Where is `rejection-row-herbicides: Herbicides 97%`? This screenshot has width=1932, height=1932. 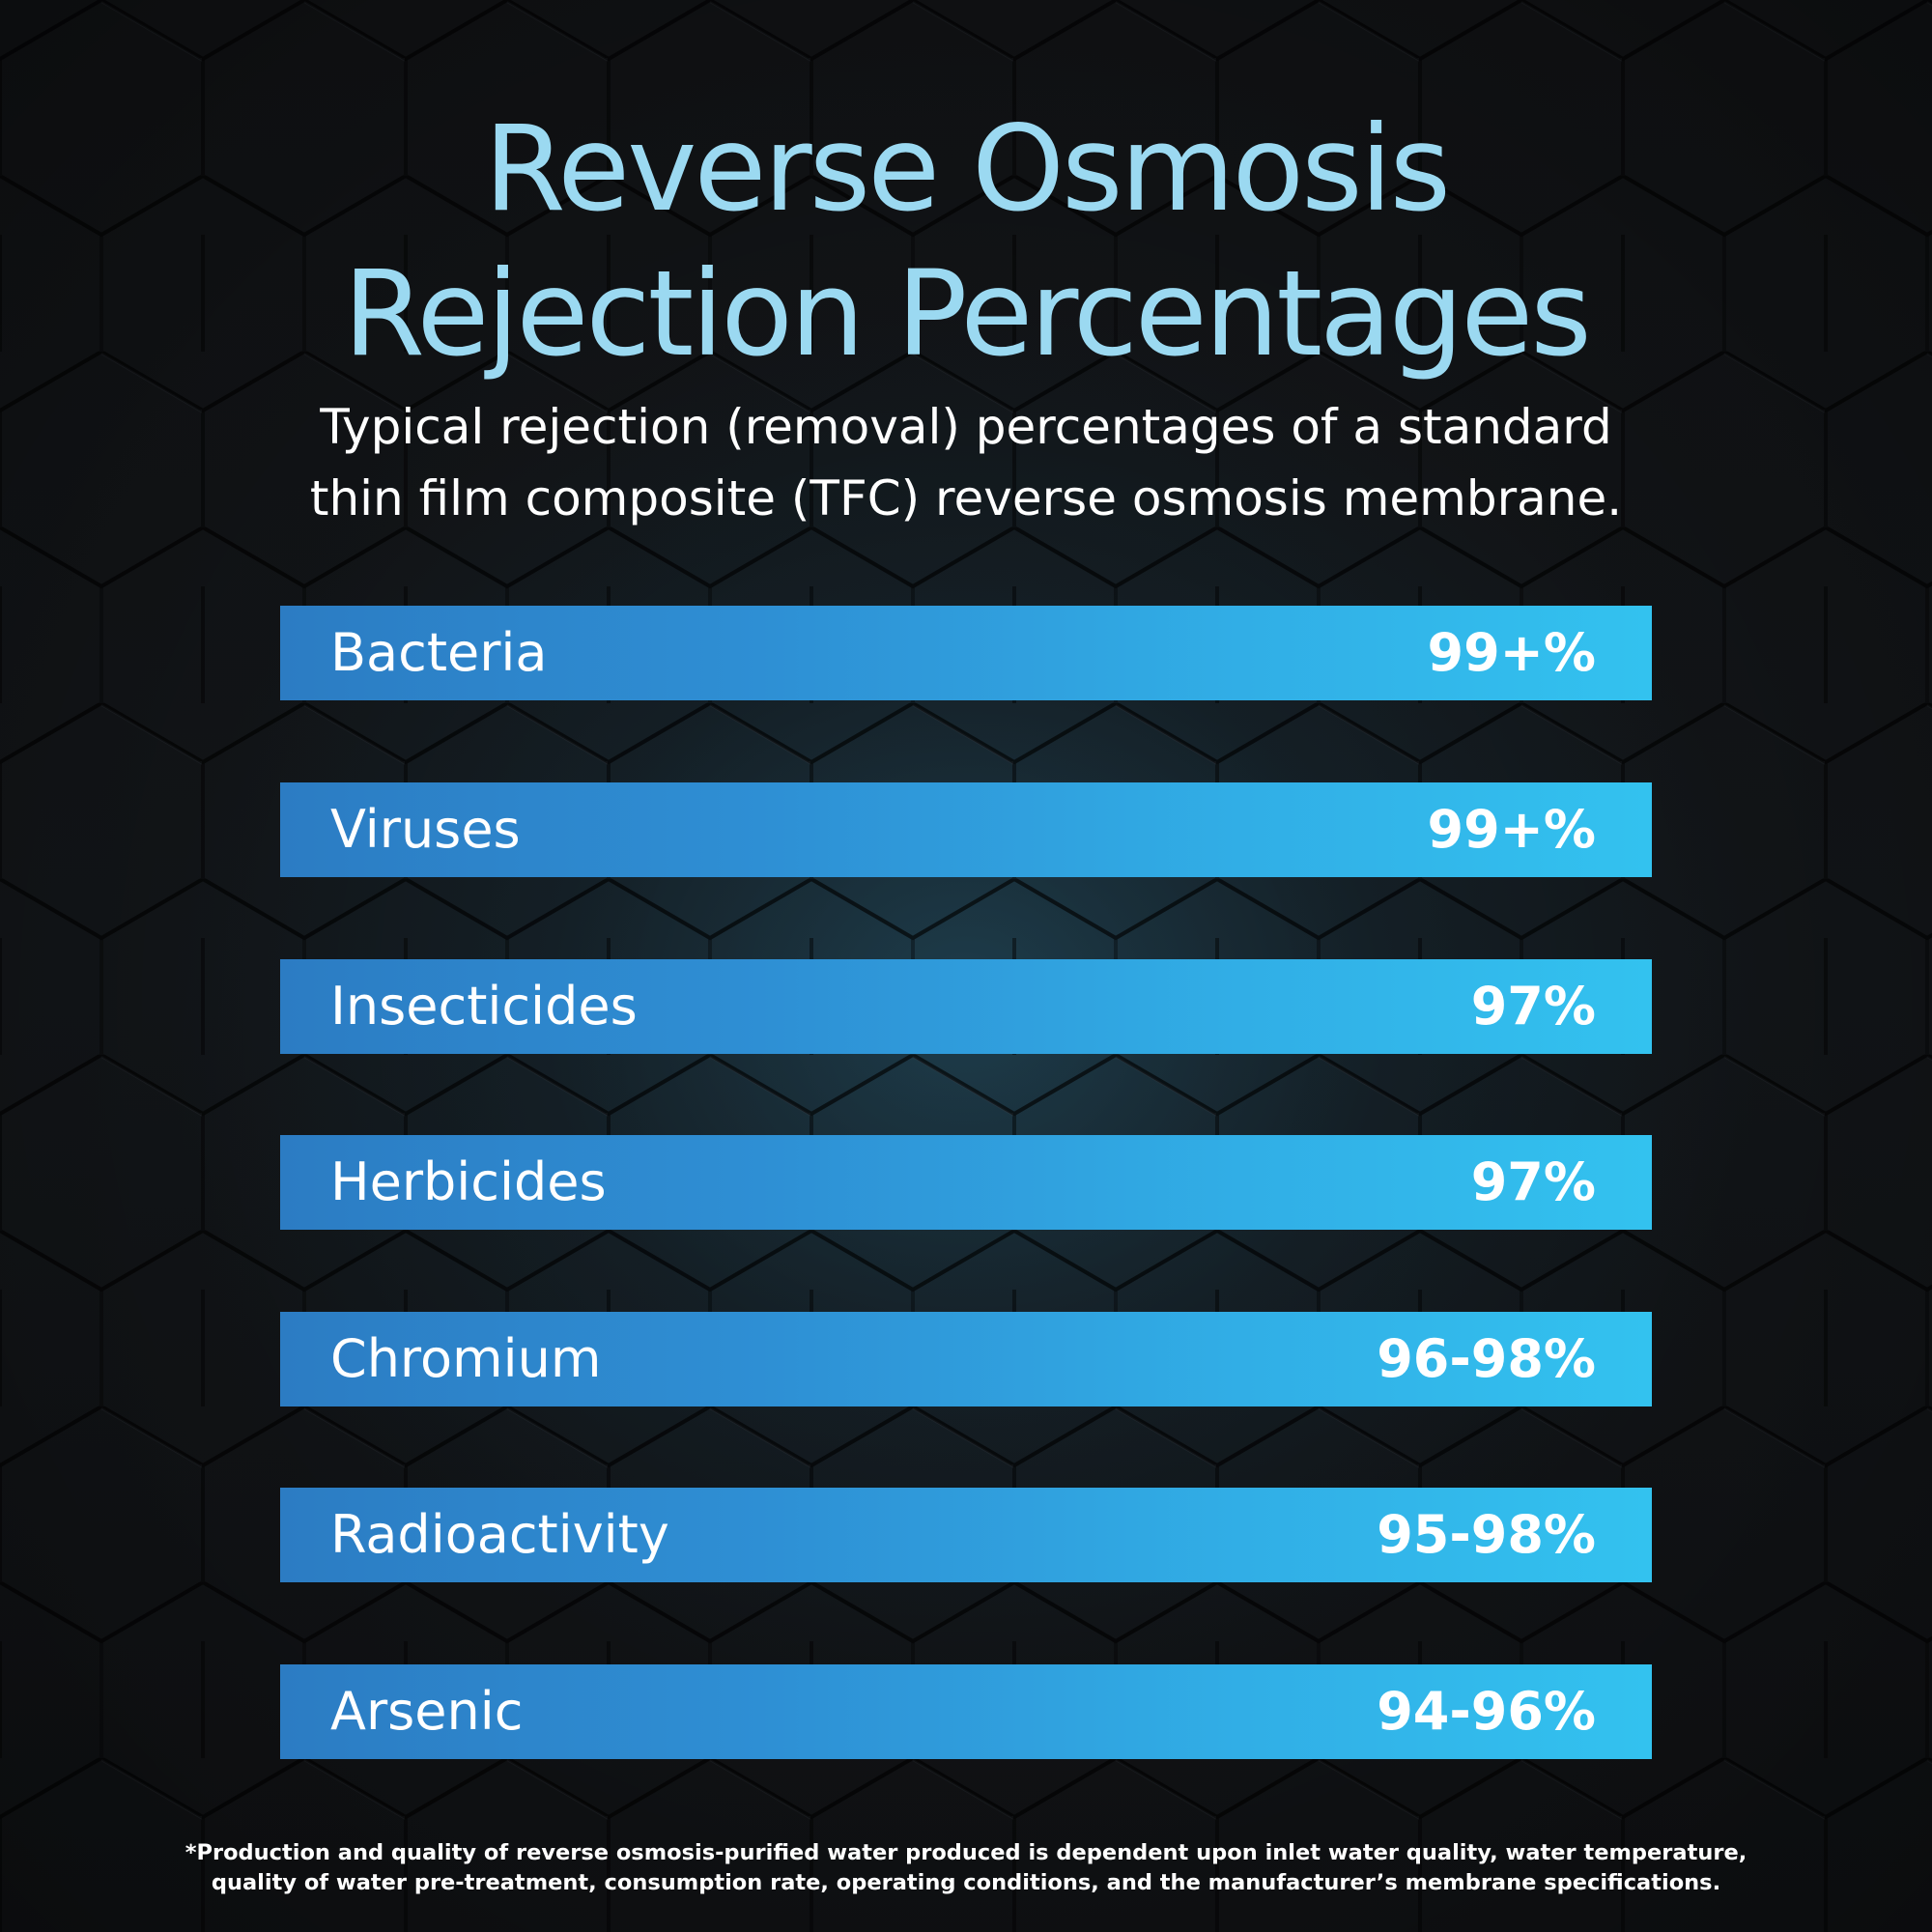 rejection-row-herbicides: Herbicides 97% is located at coordinates (966, 1182).